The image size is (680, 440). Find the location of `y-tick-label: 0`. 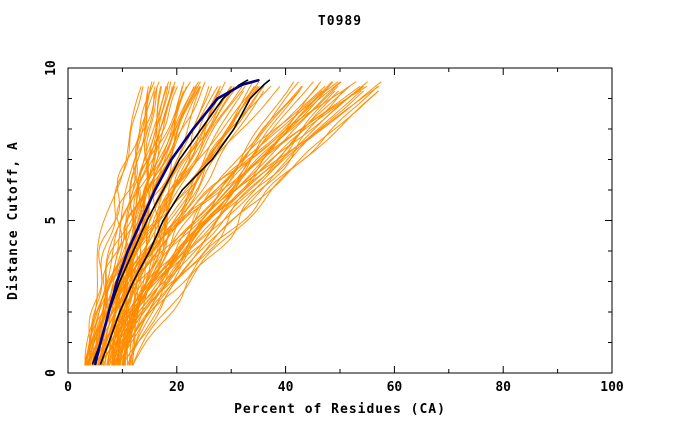

y-tick-label: 0 is located at coordinates (51, 373).